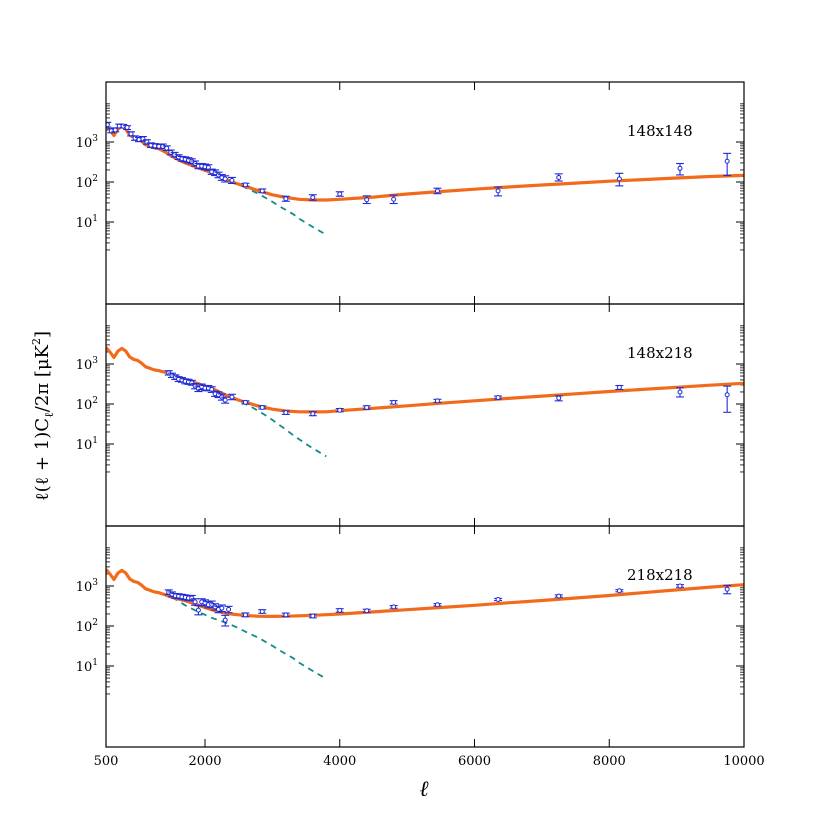 The image size is (830, 830). Describe the element at coordinates (660, 353) in the screenshot. I see `panel-label: 148x218` at that location.